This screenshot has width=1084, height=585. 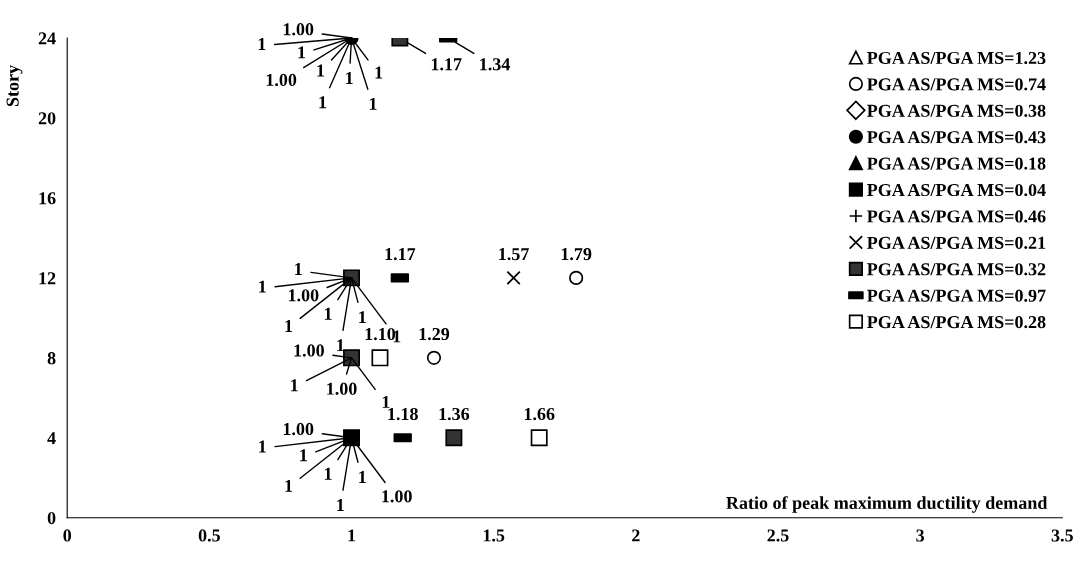 I want to click on legend-label: PGA AS/PGA MS=0.28, so click(x=956, y=322).